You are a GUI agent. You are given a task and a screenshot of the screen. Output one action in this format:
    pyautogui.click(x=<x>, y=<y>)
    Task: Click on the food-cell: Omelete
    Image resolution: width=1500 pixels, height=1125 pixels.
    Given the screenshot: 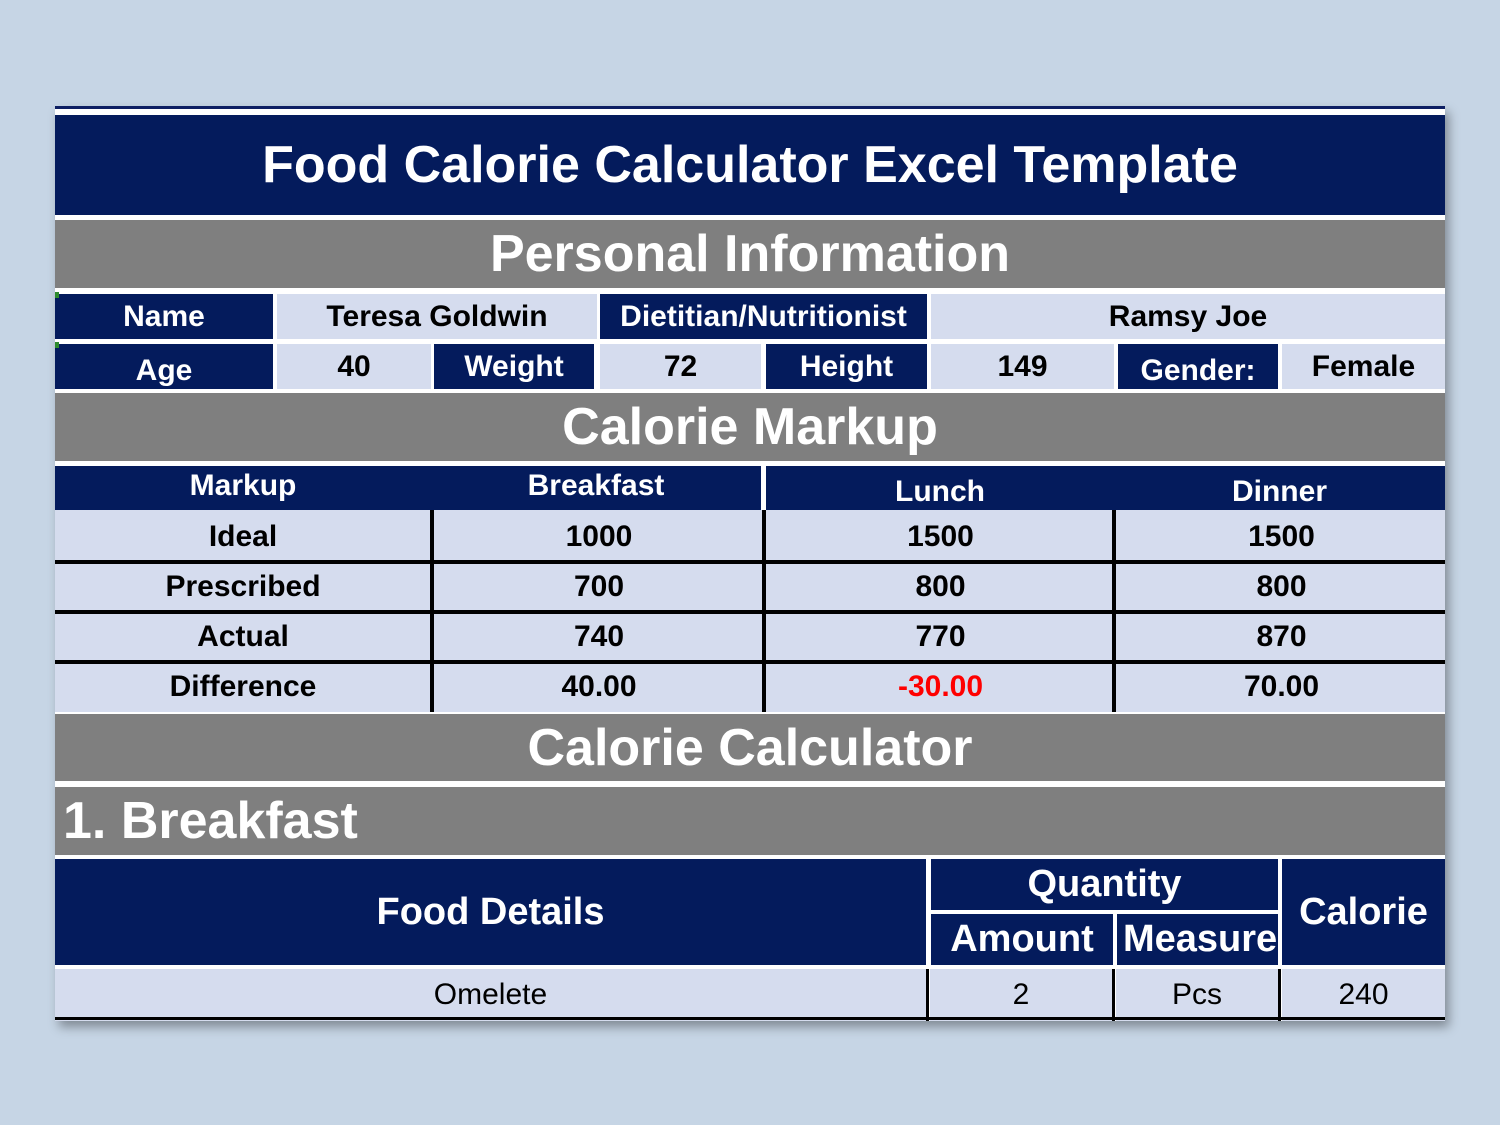 What is the action you would take?
    pyautogui.click(x=490, y=995)
    